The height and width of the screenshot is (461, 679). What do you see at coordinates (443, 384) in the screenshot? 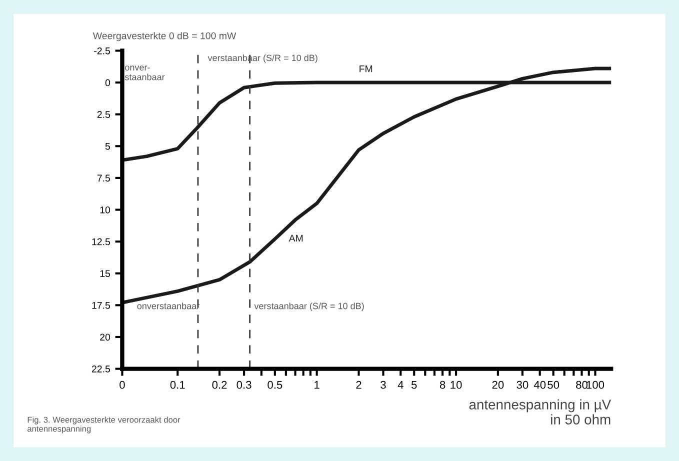
I see `x-tick-label: 8` at bounding box center [443, 384].